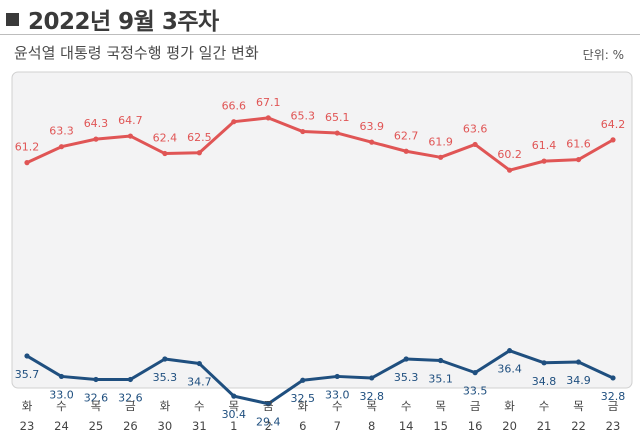 This screenshot has width=640, height=443. Describe the element at coordinates (603, 55) in the screenshot. I see `unit-label: 단위: %` at that location.